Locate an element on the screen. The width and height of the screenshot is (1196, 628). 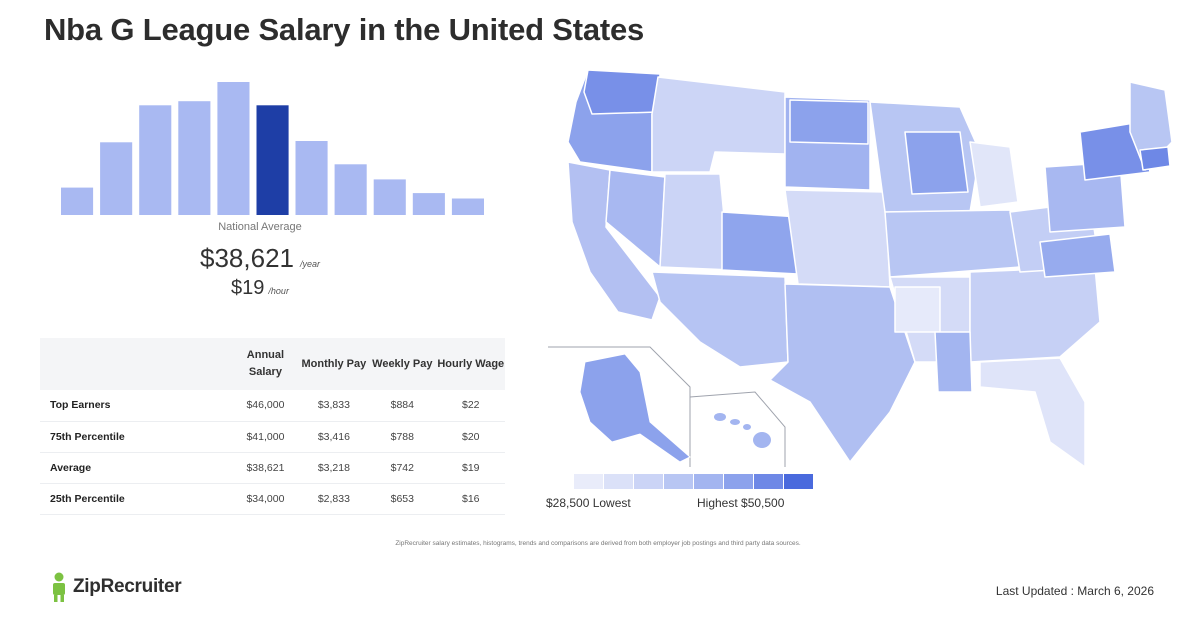
map-region-plains is located at coordinates (837, 238).